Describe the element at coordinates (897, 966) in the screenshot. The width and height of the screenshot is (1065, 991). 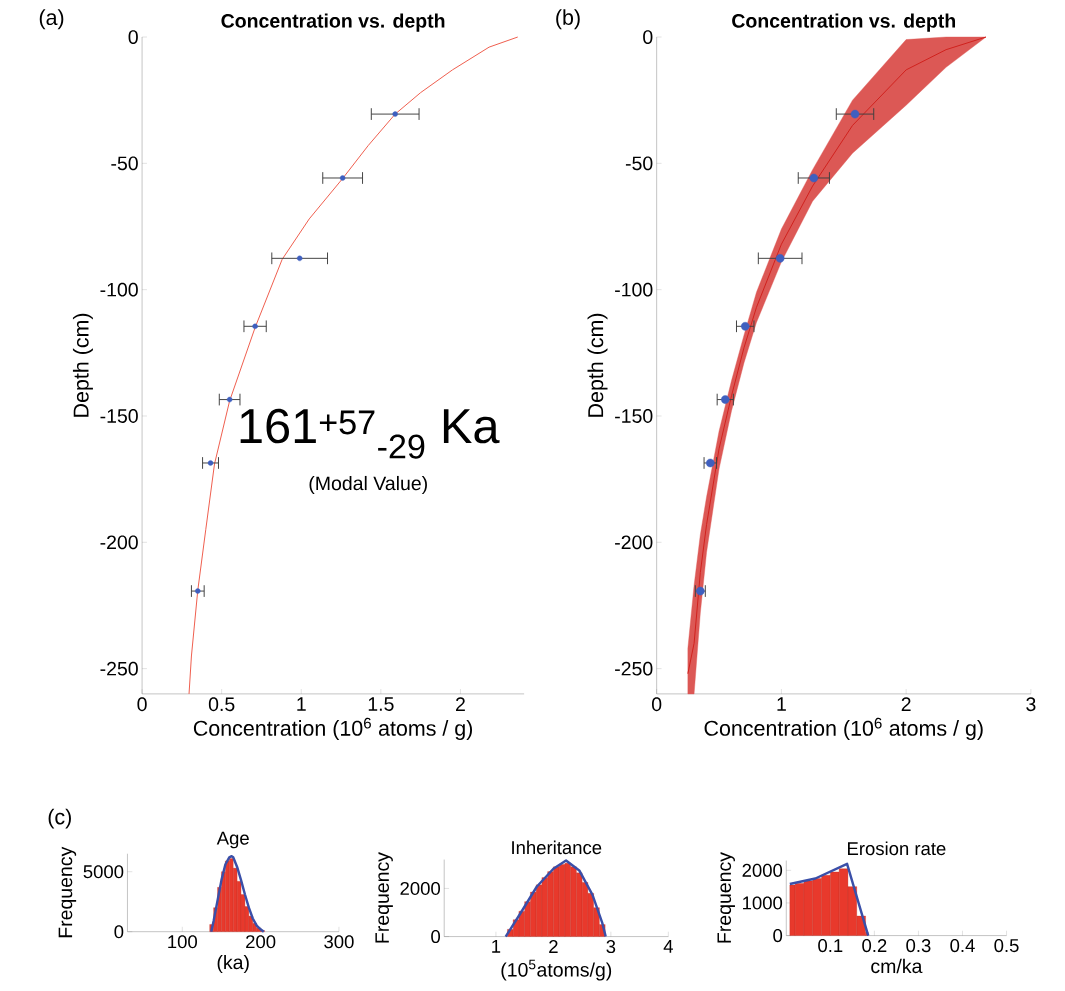
I see `x-axis-title: cm/ka` at that location.